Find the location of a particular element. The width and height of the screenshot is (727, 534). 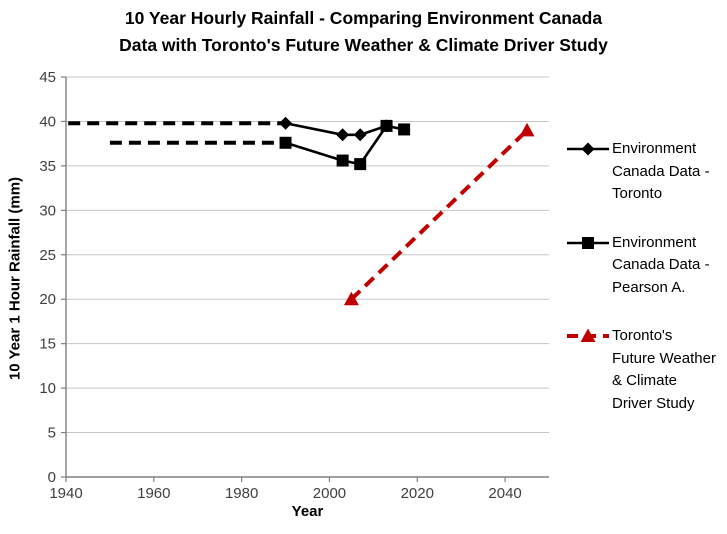

x-tick-label: 2000 is located at coordinates (329, 493).